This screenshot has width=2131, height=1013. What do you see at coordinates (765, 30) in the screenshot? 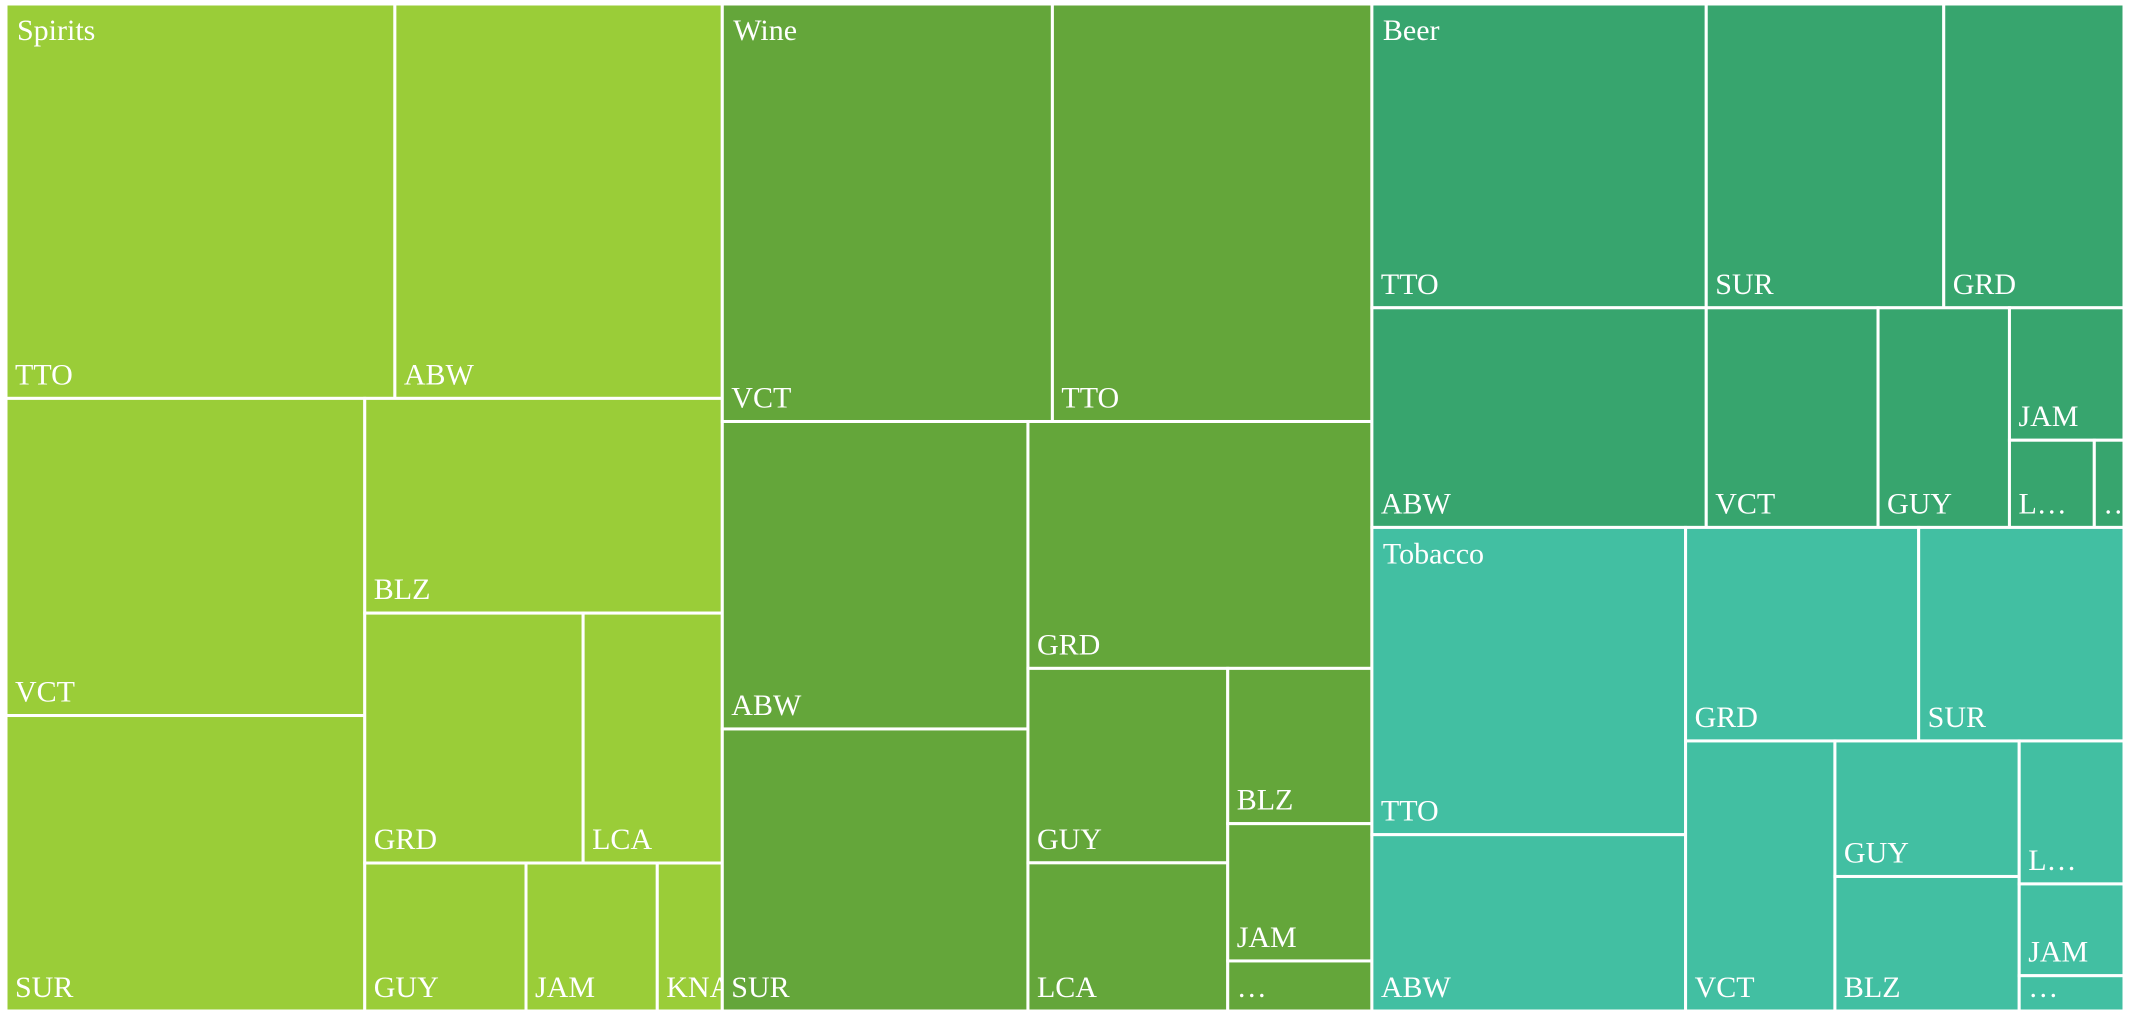
I see `group-label: Wine` at bounding box center [765, 30].